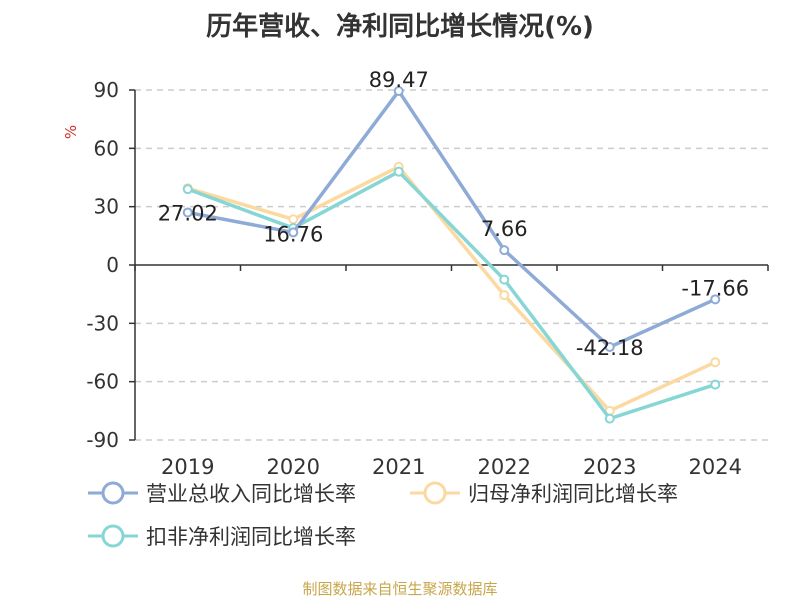 The height and width of the screenshot is (600, 800). What do you see at coordinates (293, 467) in the screenshot?
I see `x-tick-label: 2020` at bounding box center [293, 467].